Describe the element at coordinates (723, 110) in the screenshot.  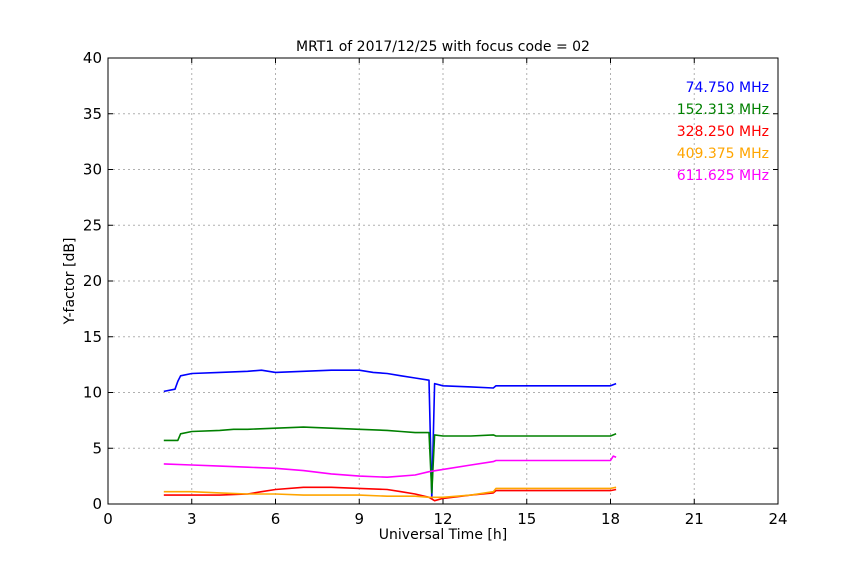
I see `legend-entry-2: 152.313 MHz` at that location.